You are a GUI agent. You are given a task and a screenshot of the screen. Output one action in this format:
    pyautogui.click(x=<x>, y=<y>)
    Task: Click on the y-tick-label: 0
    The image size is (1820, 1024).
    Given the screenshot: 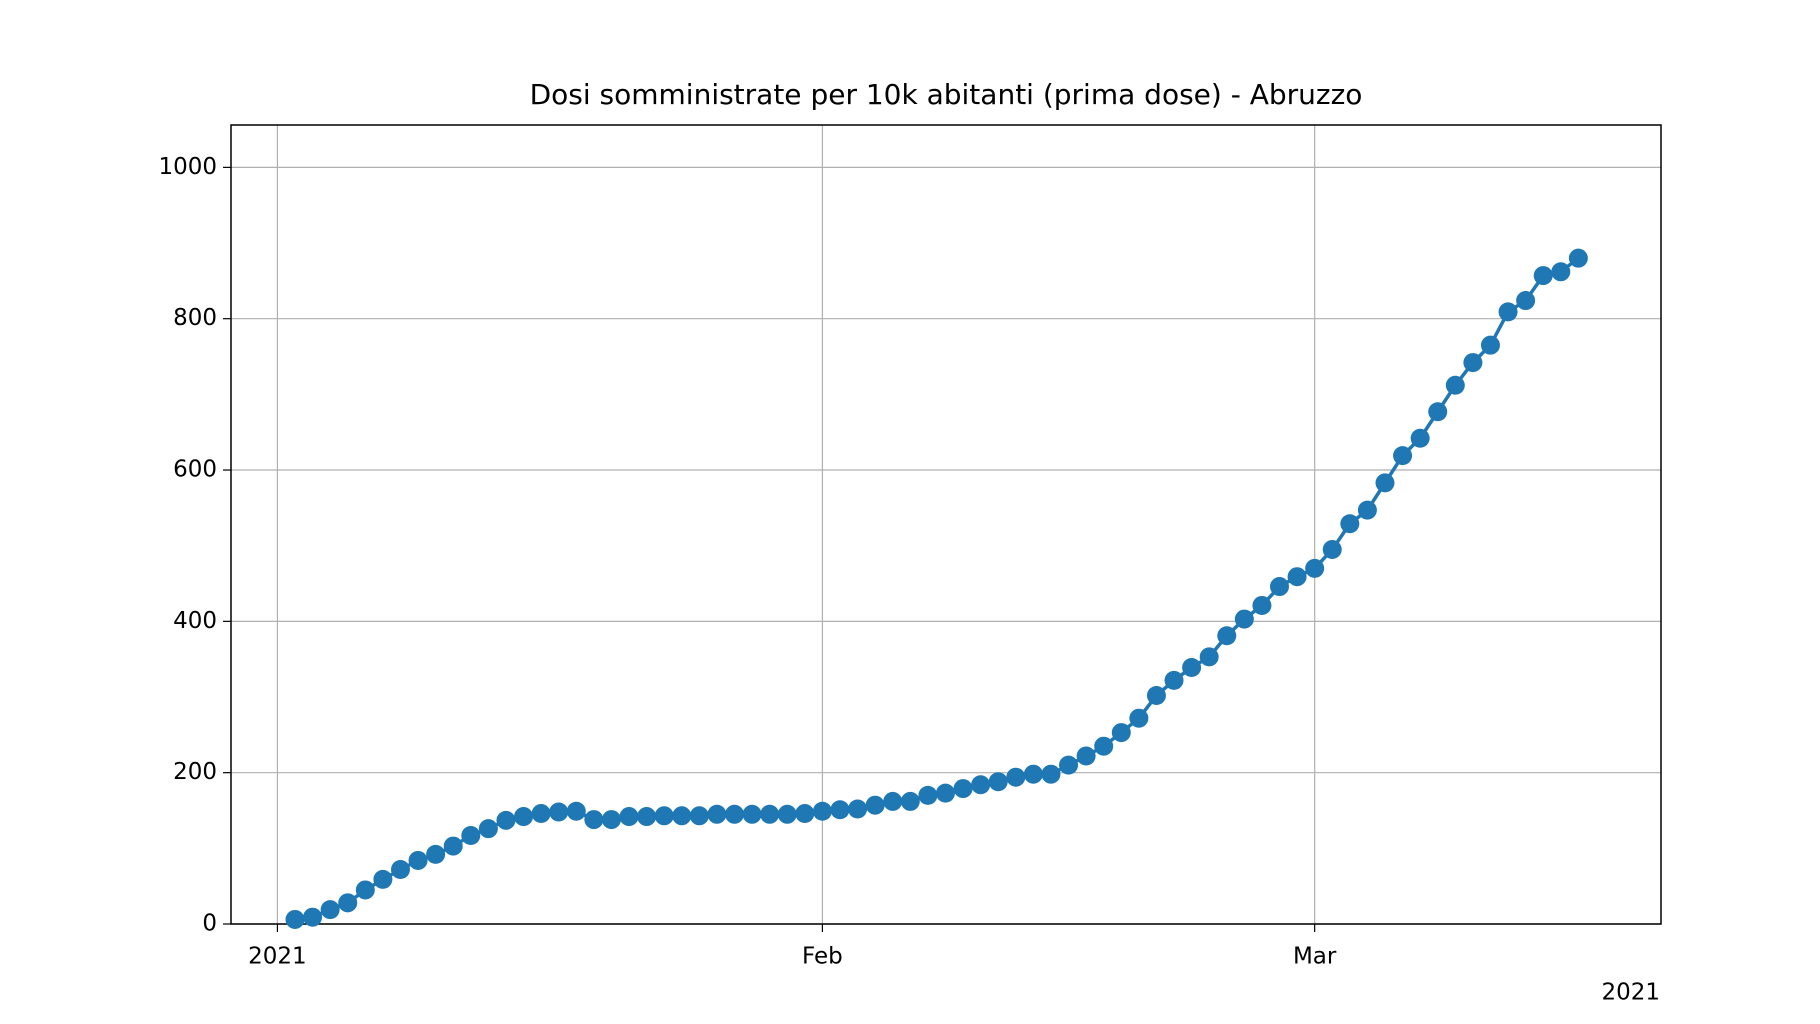 What is the action you would take?
    pyautogui.click(x=209, y=924)
    